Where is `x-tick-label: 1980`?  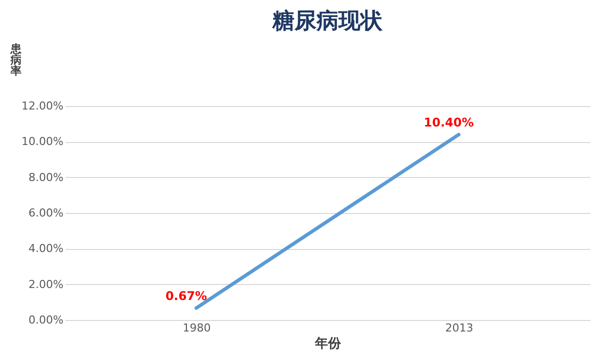
x-tick-label: 1980 is located at coordinates (196, 328).